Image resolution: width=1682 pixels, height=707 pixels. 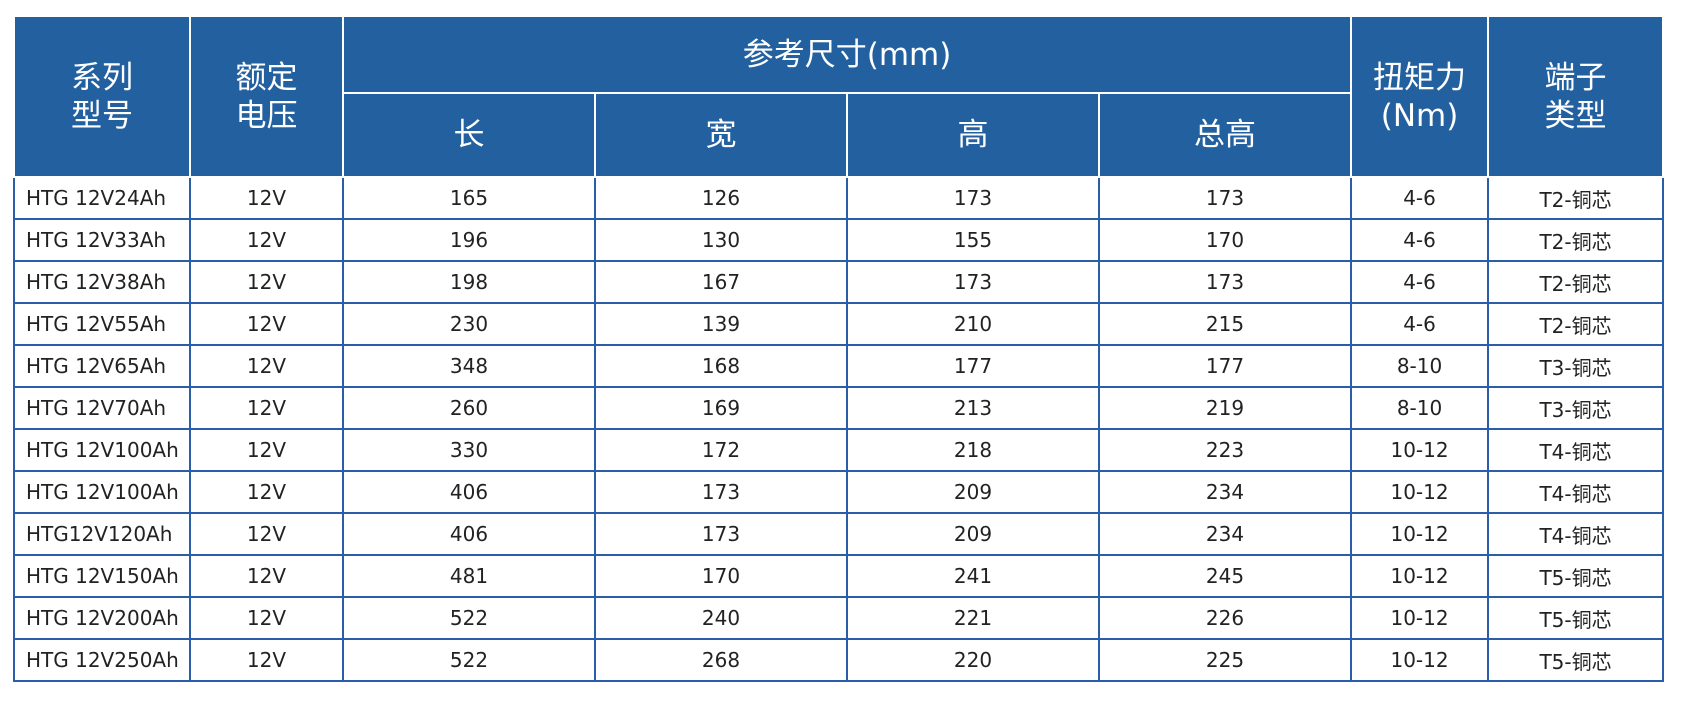 What do you see at coordinates (721, 135) in the screenshot?
I see `header-cell: 宽` at bounding box center [721, 135].